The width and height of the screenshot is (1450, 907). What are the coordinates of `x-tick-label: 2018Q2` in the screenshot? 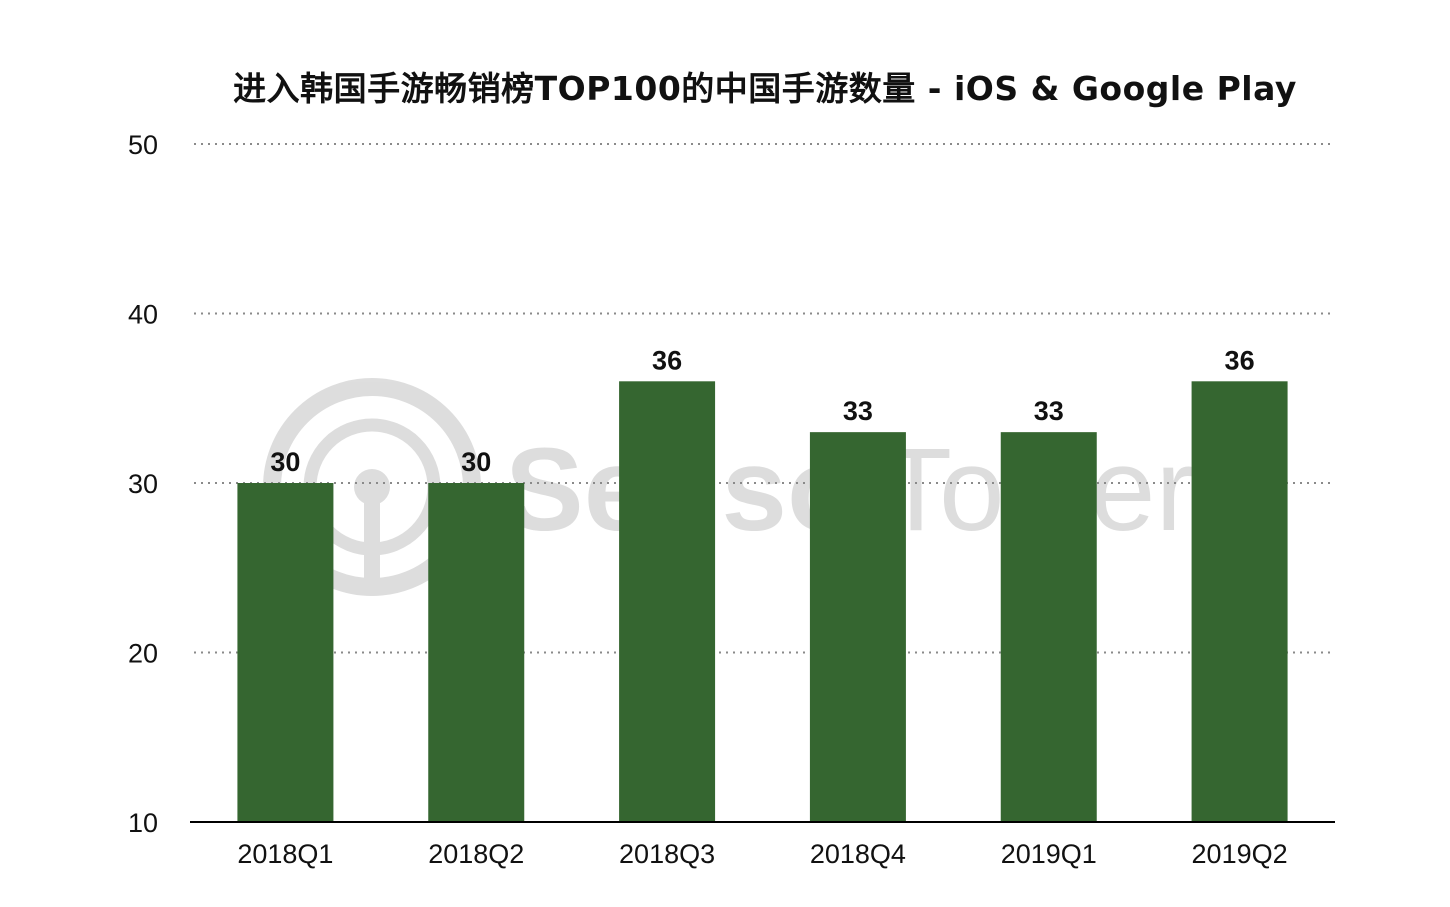 It's located at (476, 854).